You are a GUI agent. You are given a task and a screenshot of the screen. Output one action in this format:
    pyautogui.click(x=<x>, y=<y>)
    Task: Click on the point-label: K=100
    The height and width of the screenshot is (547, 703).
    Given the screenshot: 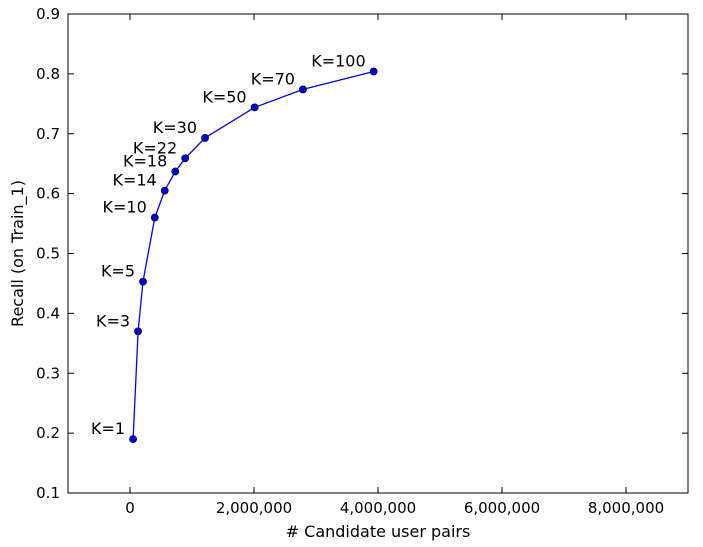 What is the action you would take?
    pyautogui.click(x=338, y=60)
    